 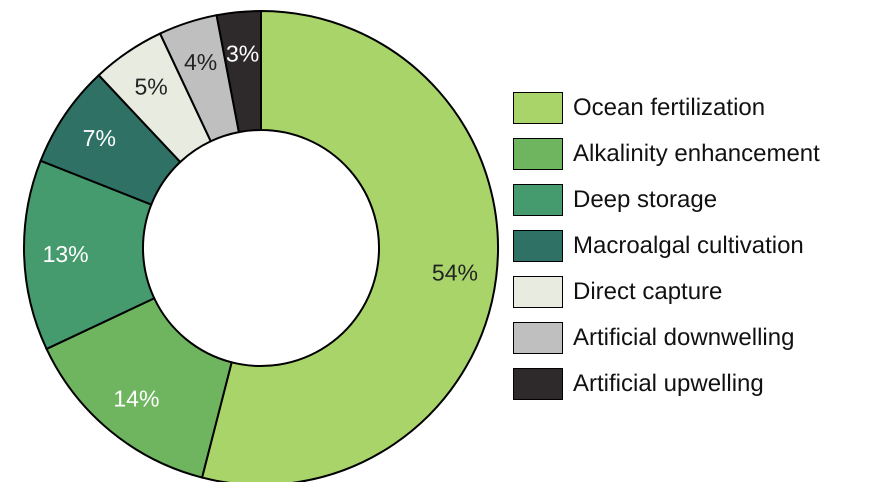 What do you see at coordinates (455, 273) in the screenshot?
I see `data-label: 54%` at bounding box center [455, 273].